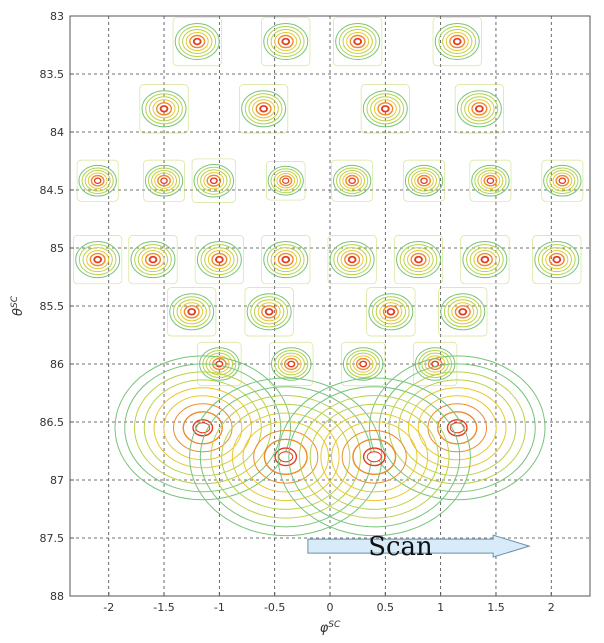 This screenshot has width=604, height=643. Describe the element at coordinates (52, 74) in the screenshot. I see `y-tick-label: 83.5` at that location.